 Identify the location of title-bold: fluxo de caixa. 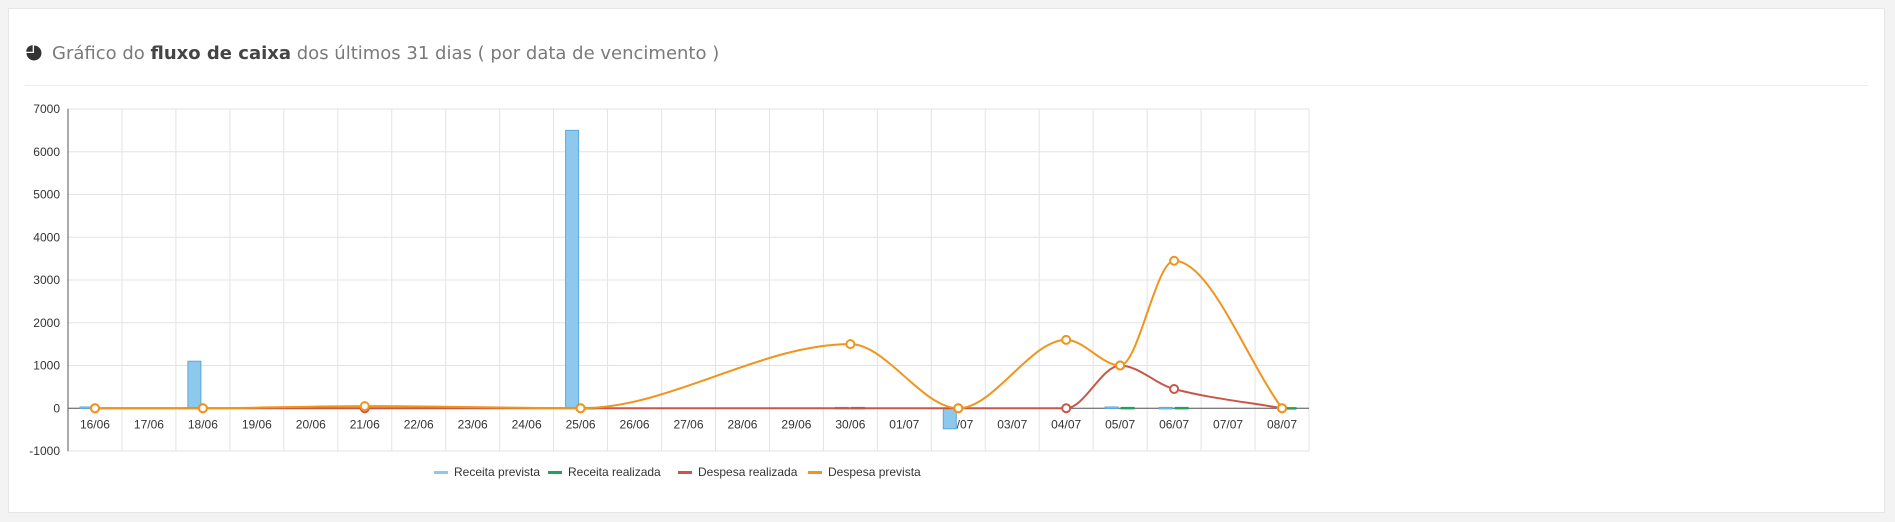
(221, 53).